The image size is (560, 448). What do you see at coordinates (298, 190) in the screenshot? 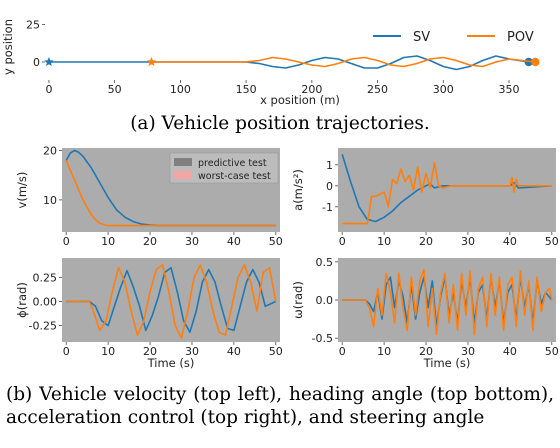
I see `y-axis-label: a(m/s²)` at bounding box center [298, 190].